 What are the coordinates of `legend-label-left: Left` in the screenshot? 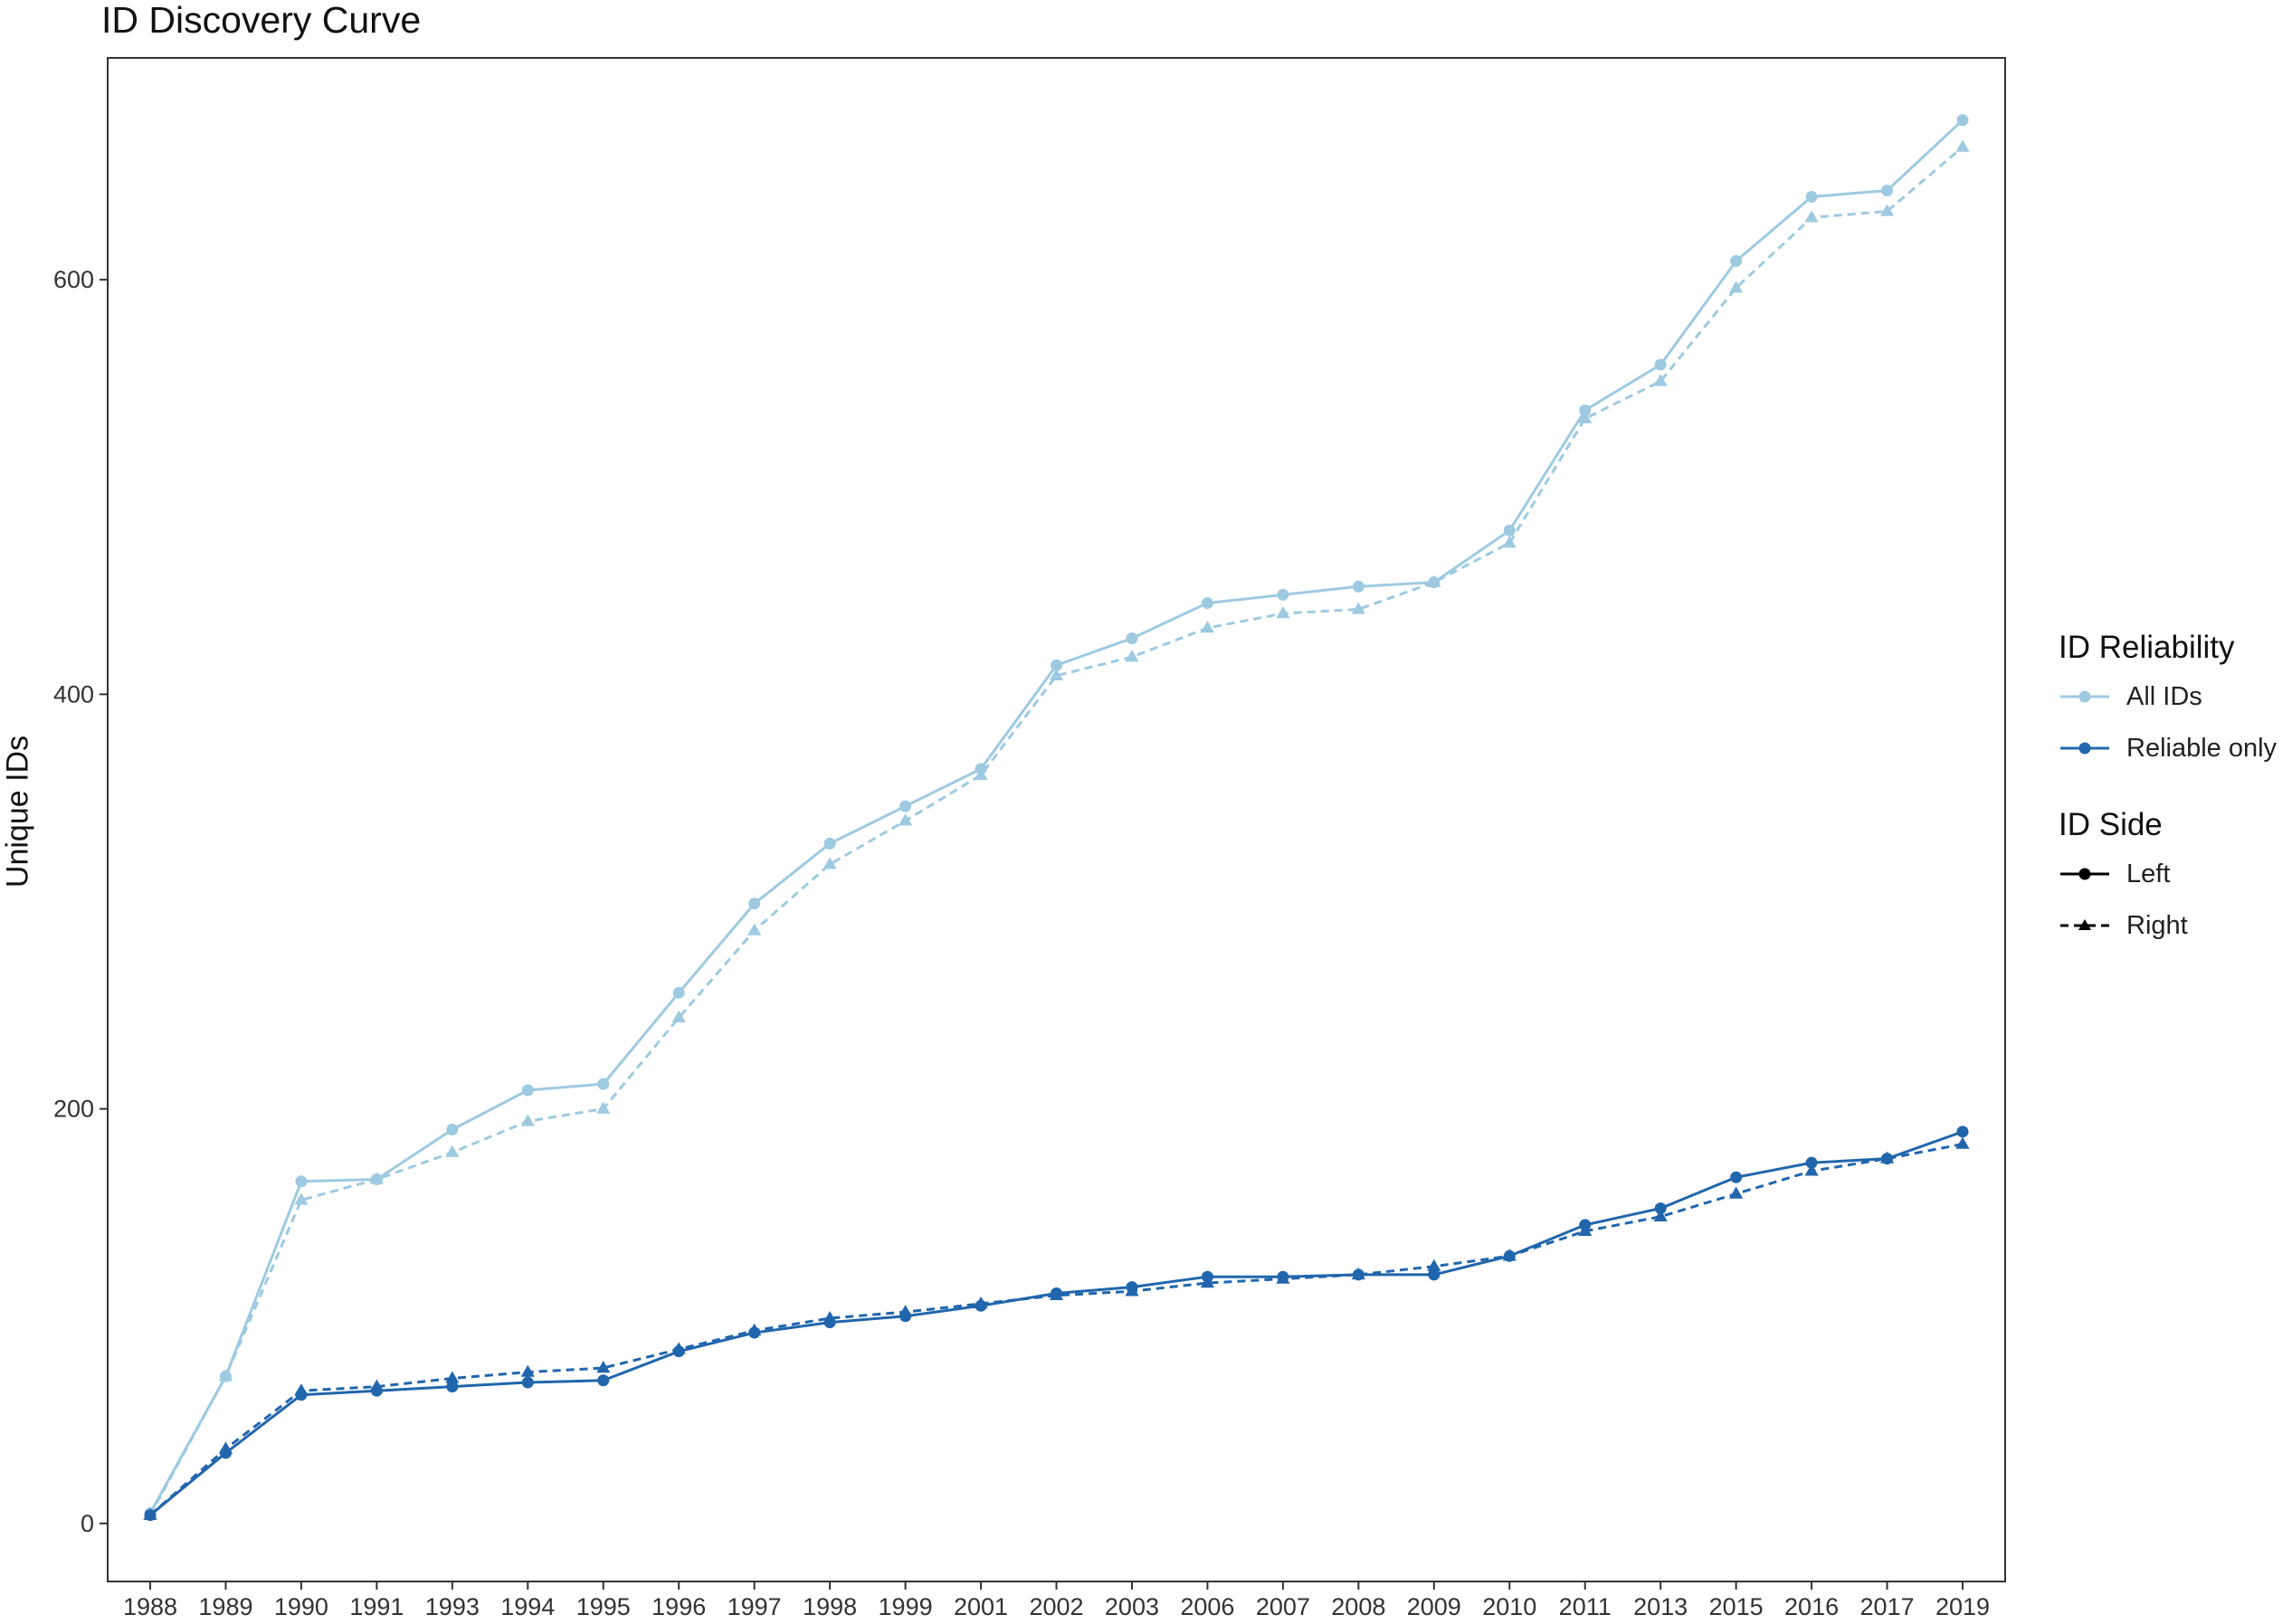 It's located at (2148, 873).